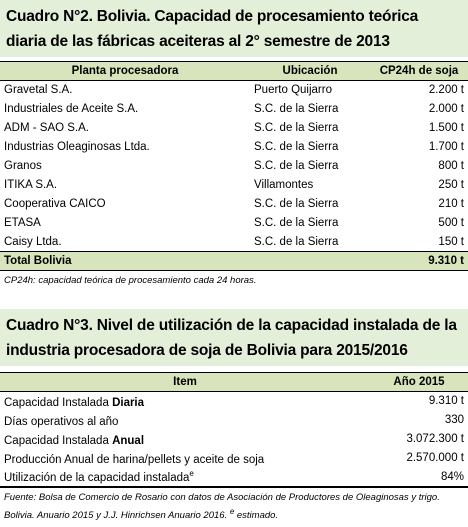 The width and height of the screenshot is (468, 527). I want to click on value-cell: 330, so click(454, 420).